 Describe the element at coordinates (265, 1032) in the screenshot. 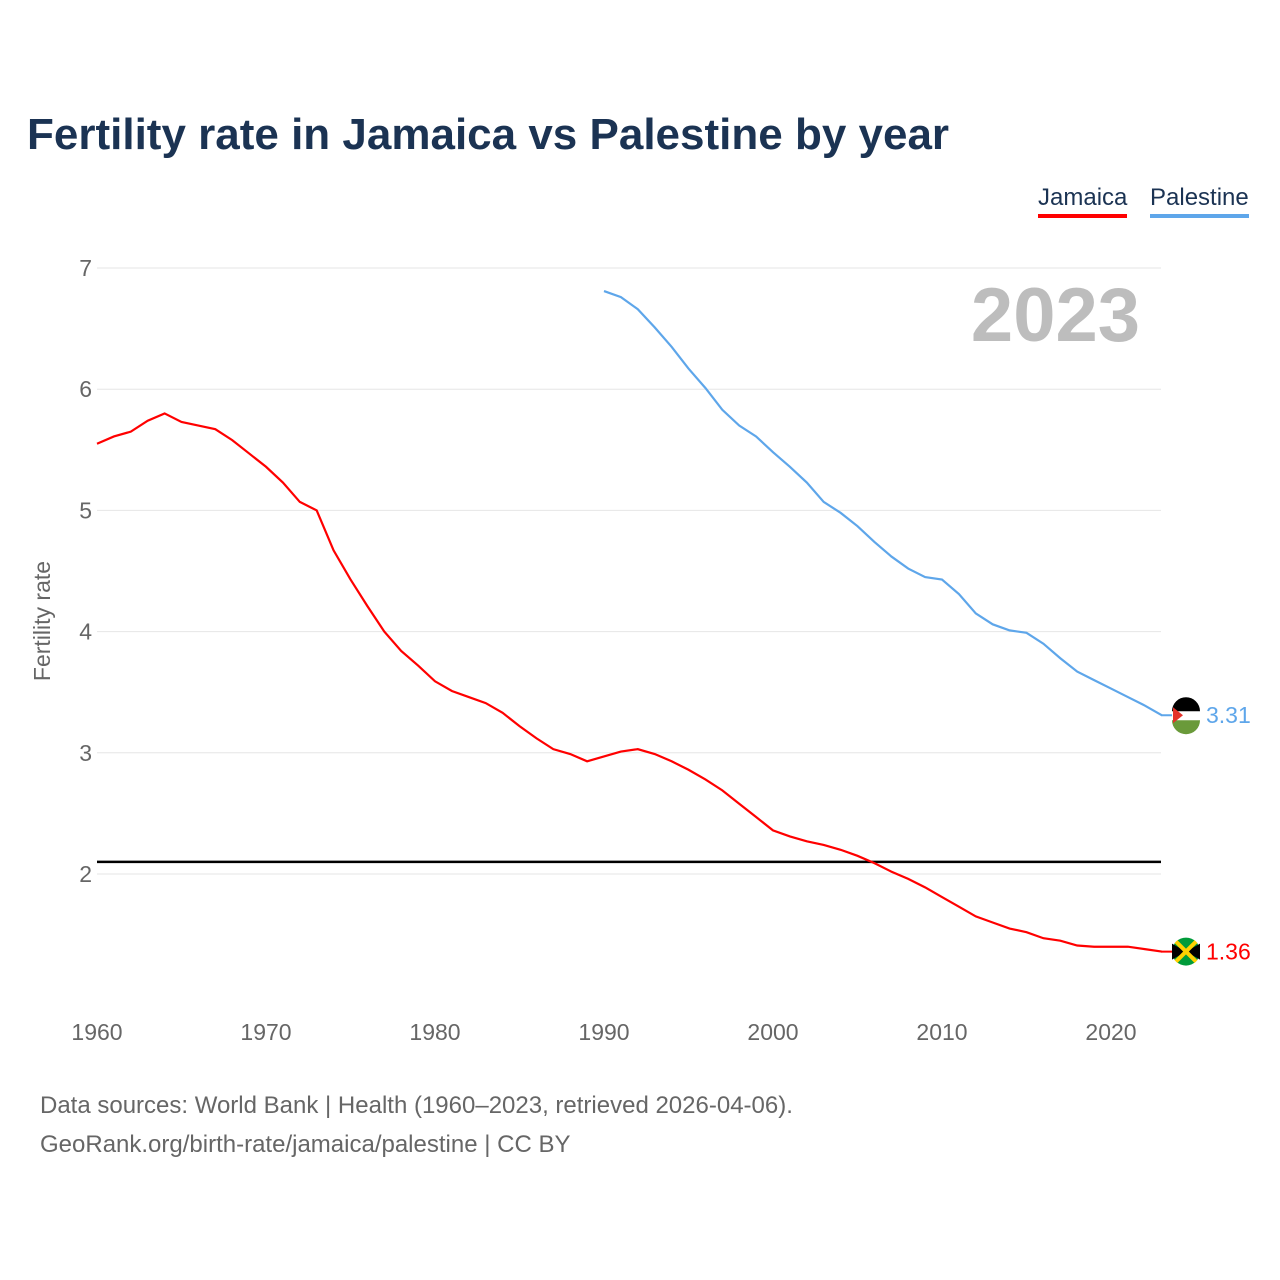

I see `x-tick-label: 1970` at that location.